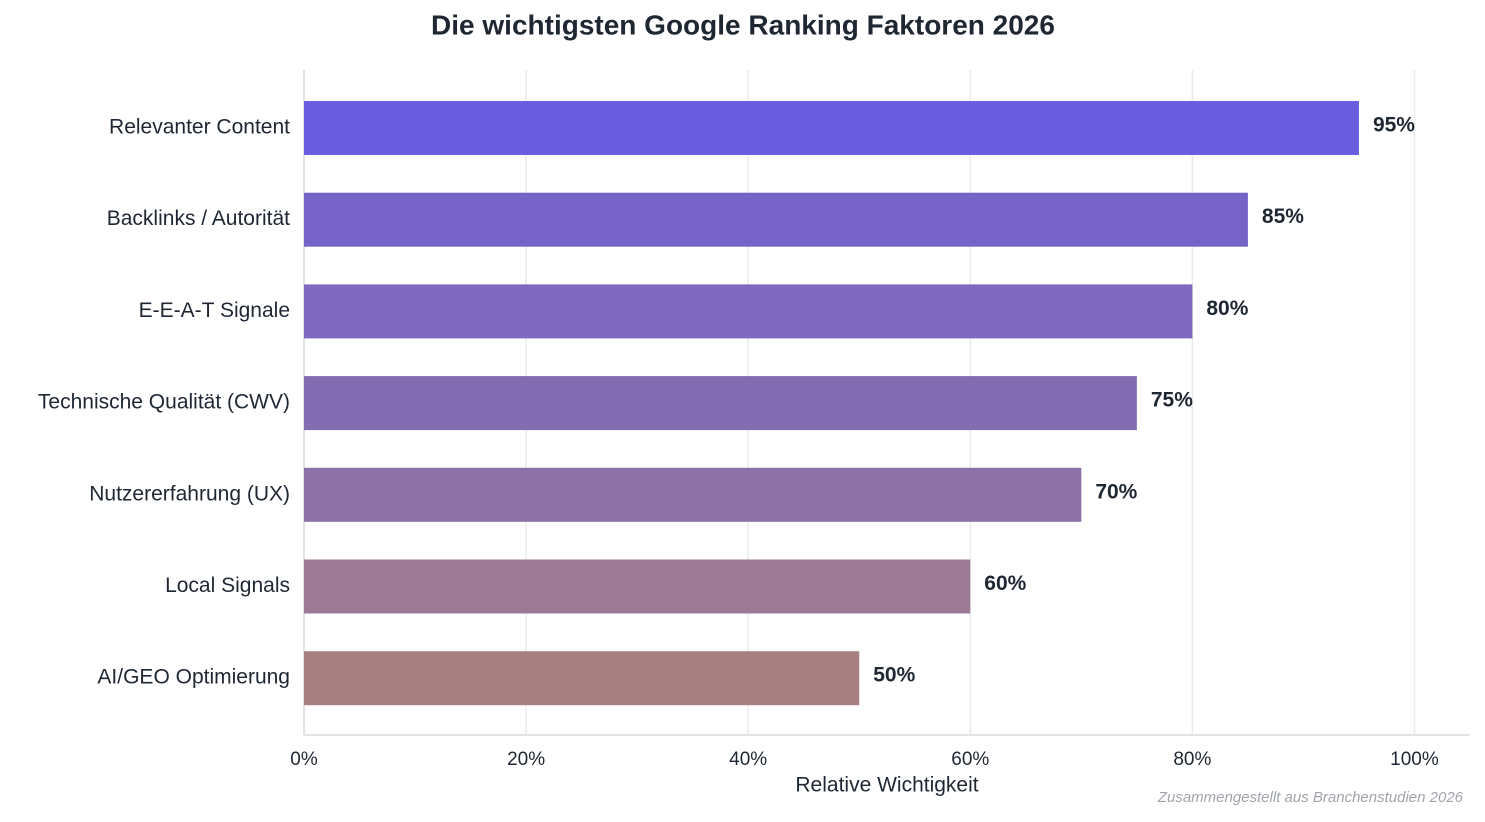 This screenshot has height=822, width=1485. What do you see at coordinates (886, 785) in the screenshot?
I see `x-axis-label: Relative Wichtigkeit` at bounding box center [886, 785].